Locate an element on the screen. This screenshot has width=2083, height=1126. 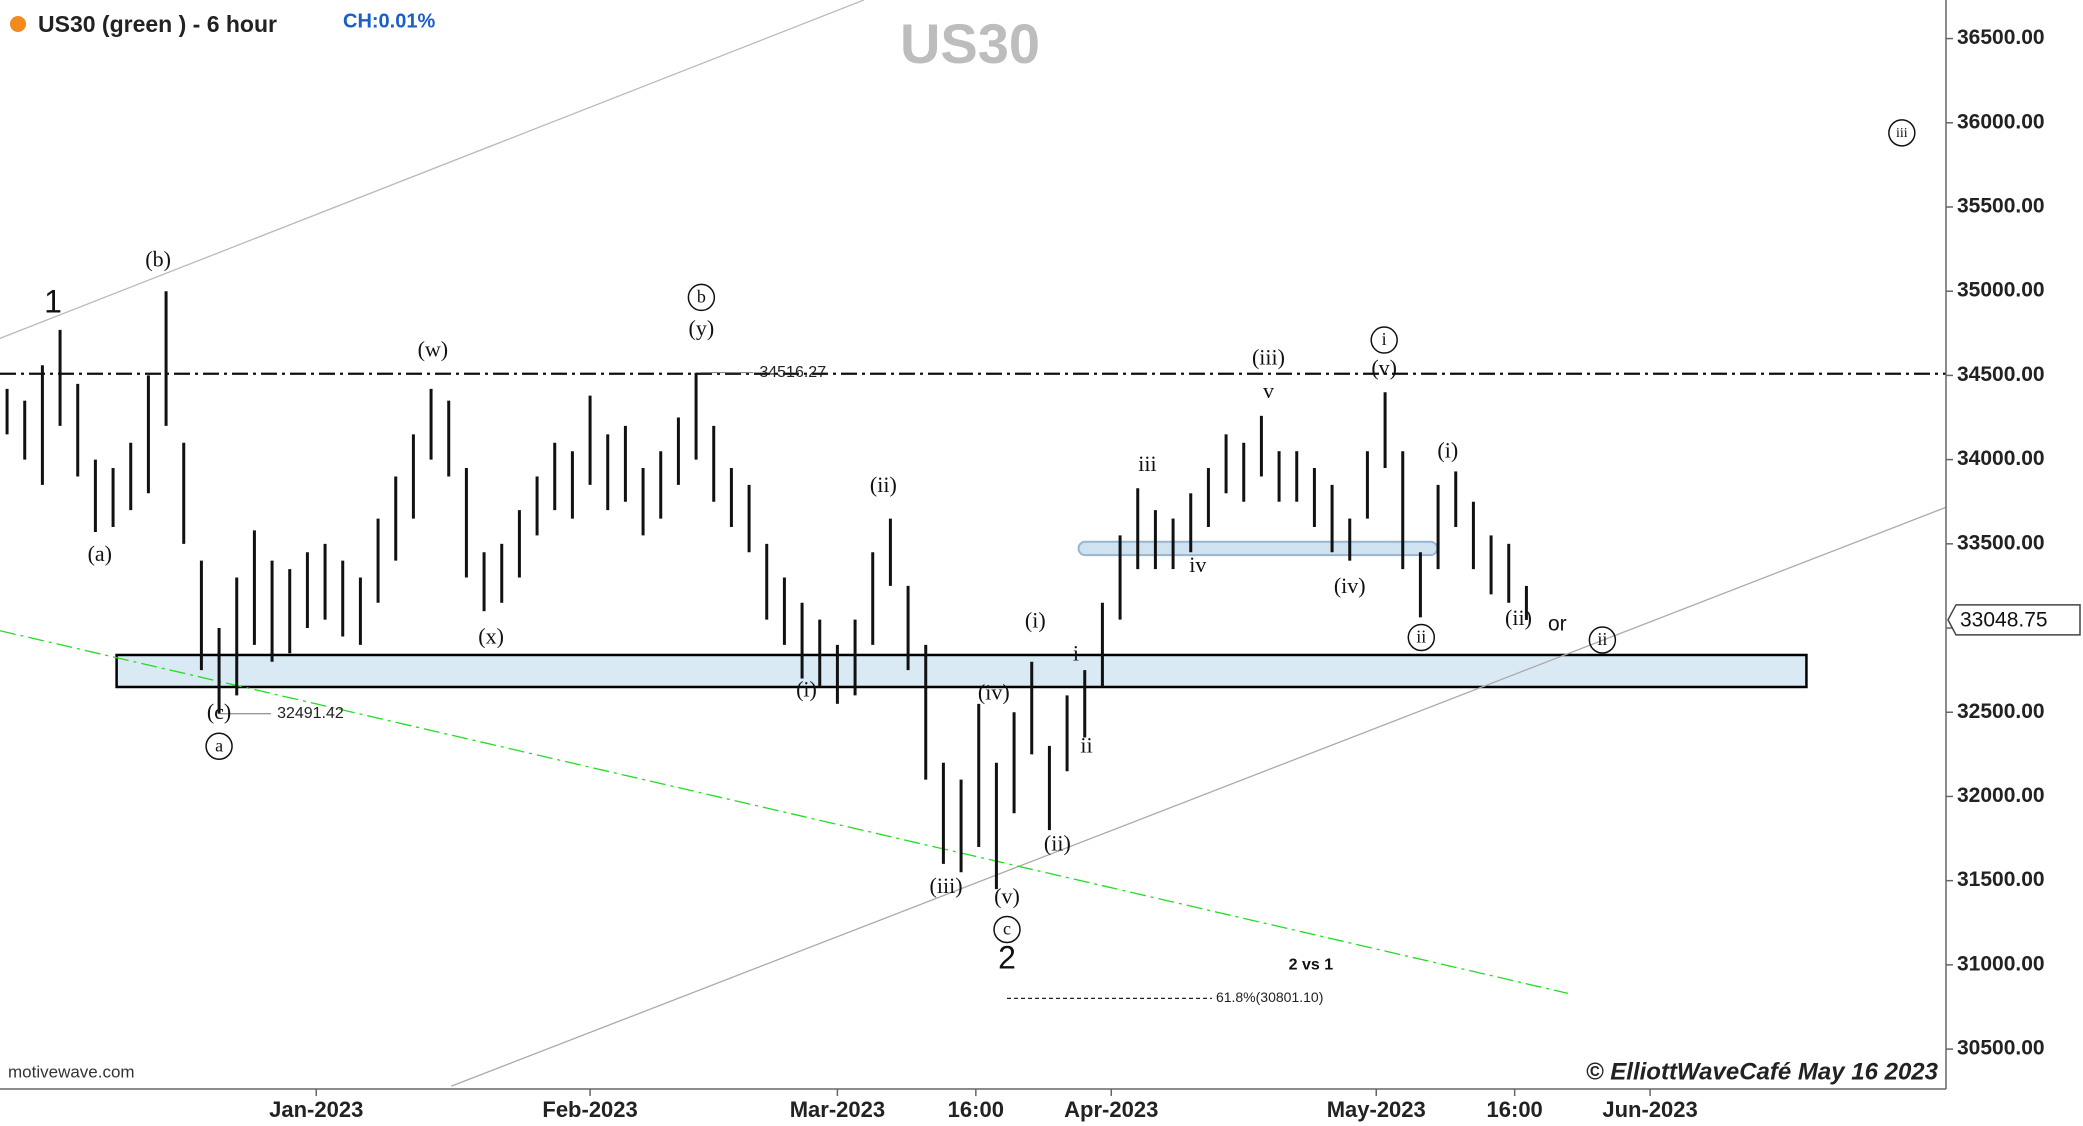
fib-label: 61.8%(30801.10) is located at coordinates (1269, 997).